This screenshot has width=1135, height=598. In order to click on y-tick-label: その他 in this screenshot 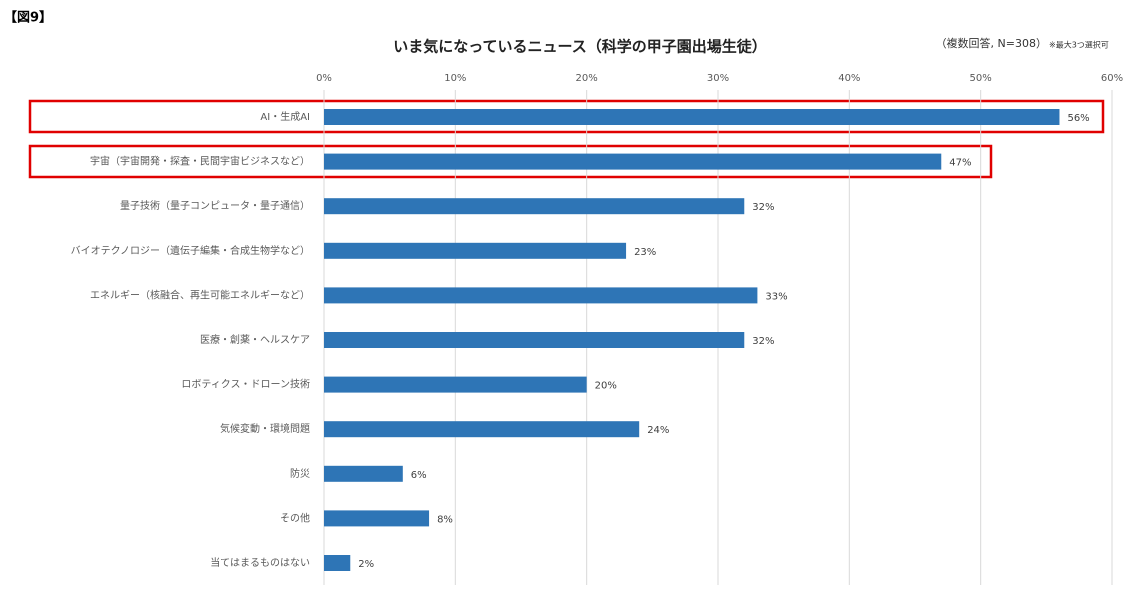, I will do `click(295, 517)`.